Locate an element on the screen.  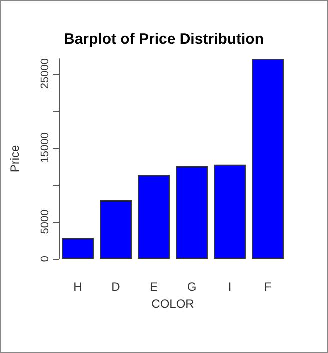
y-tick-label: 15000 is located at coordinates (46, 148).